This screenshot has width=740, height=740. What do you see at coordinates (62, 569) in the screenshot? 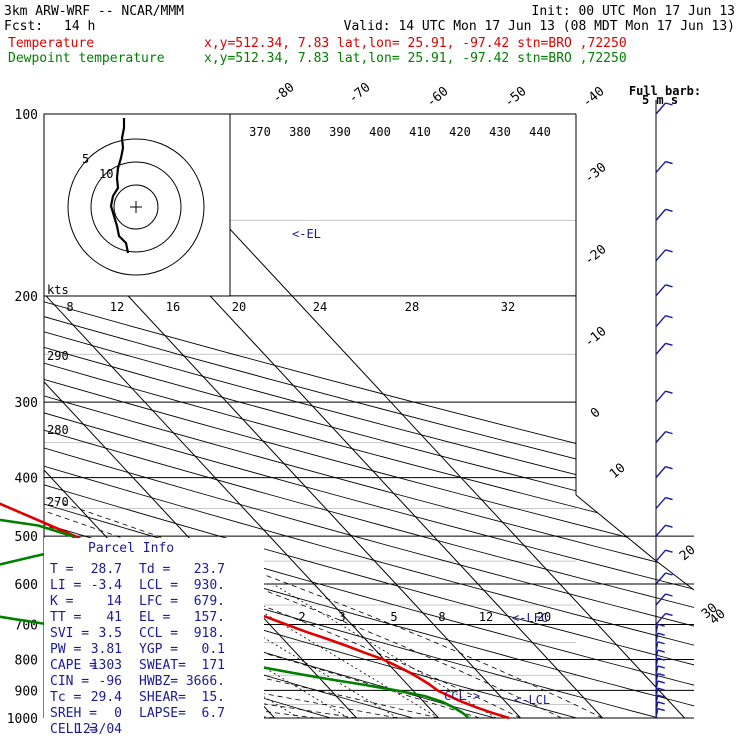
I see `parcel-info-cell: T =` at bounding box center [62, 569].